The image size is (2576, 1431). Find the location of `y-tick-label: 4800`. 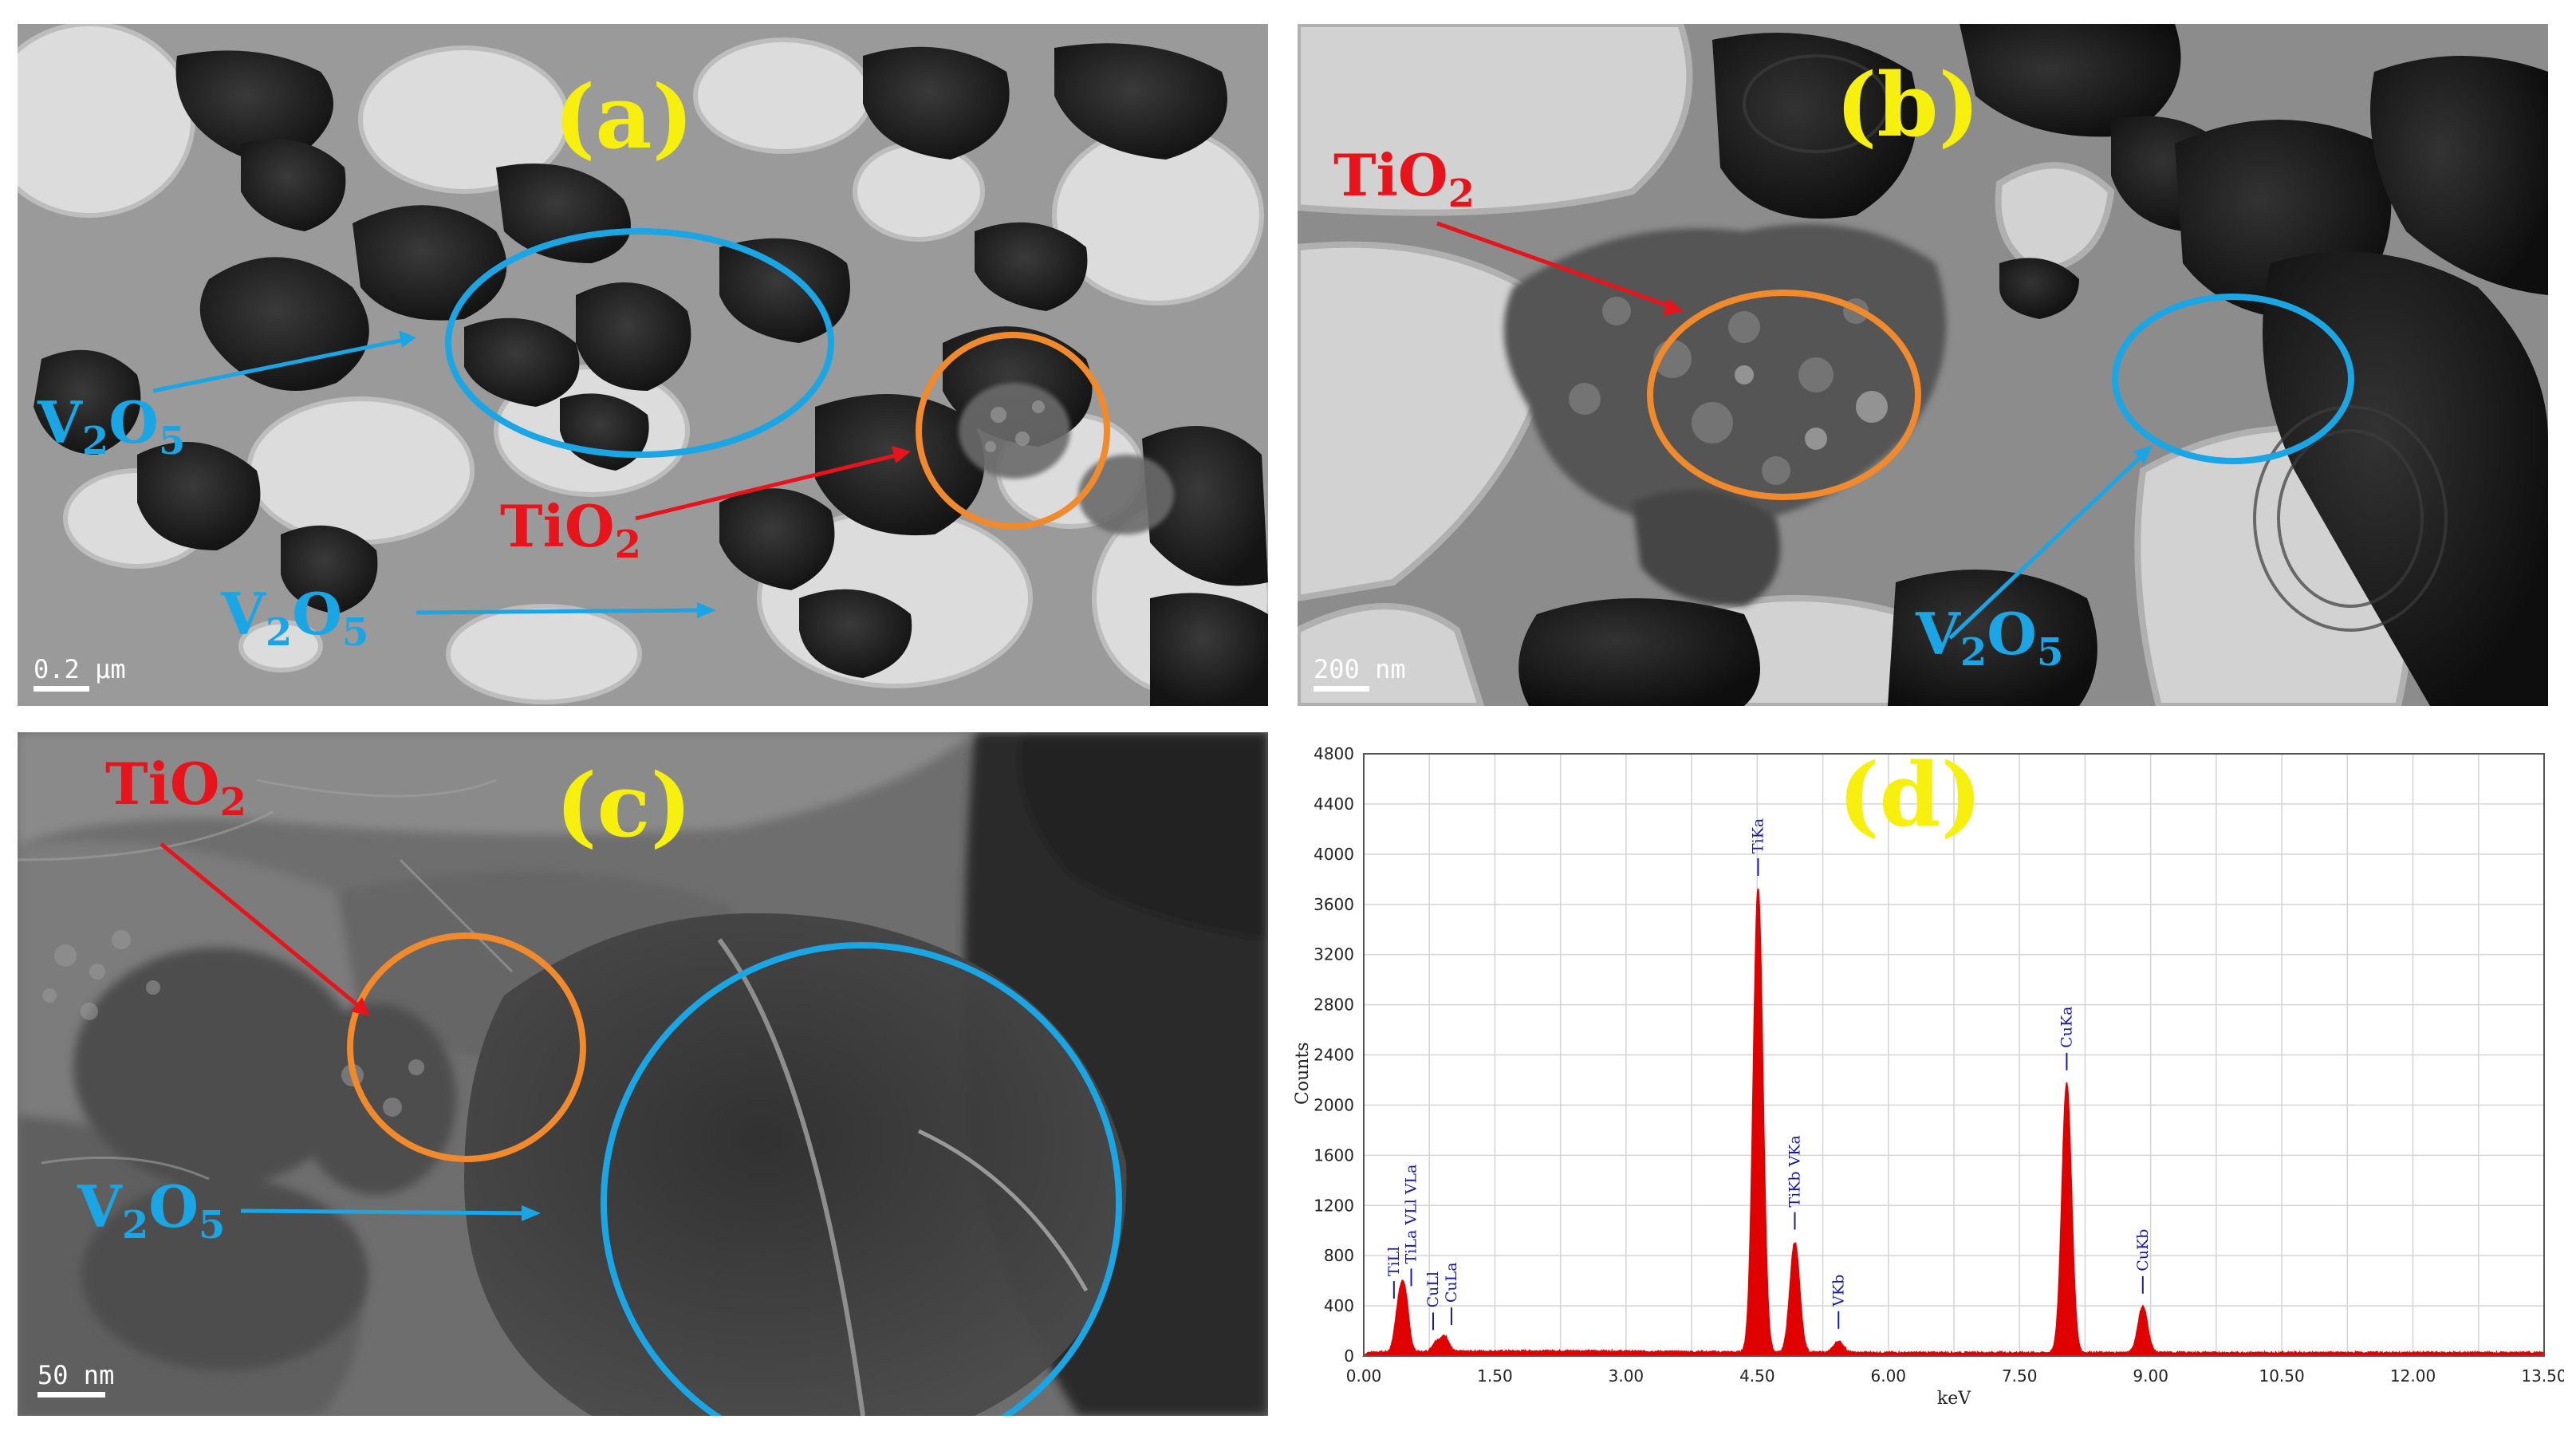

y-tick-label: 4800 is located at coordinates (1334, 753).